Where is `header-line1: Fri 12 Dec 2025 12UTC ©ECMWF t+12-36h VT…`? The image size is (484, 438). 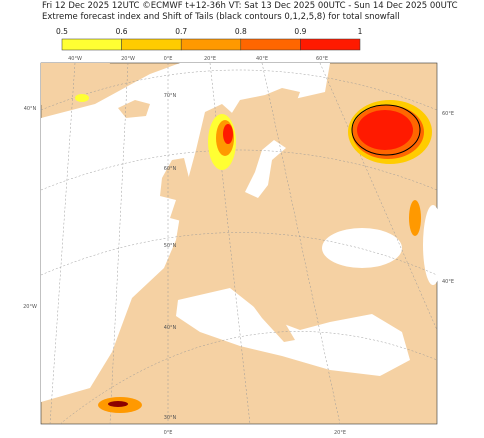 header-line1: Fri 12 Dec 2025 12UTC ©ECMWF t+12-36h VT… is located at coordinates (250, 6).